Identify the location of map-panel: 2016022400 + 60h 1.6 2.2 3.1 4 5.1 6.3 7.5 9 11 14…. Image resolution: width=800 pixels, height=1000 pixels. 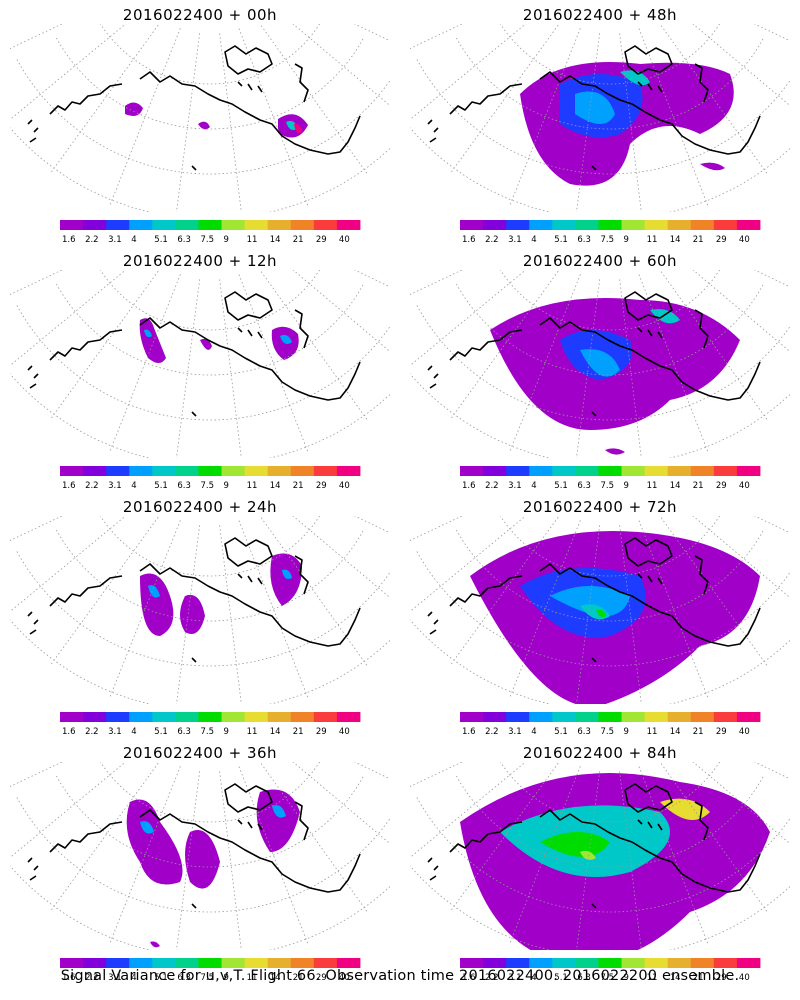
(600, 368).